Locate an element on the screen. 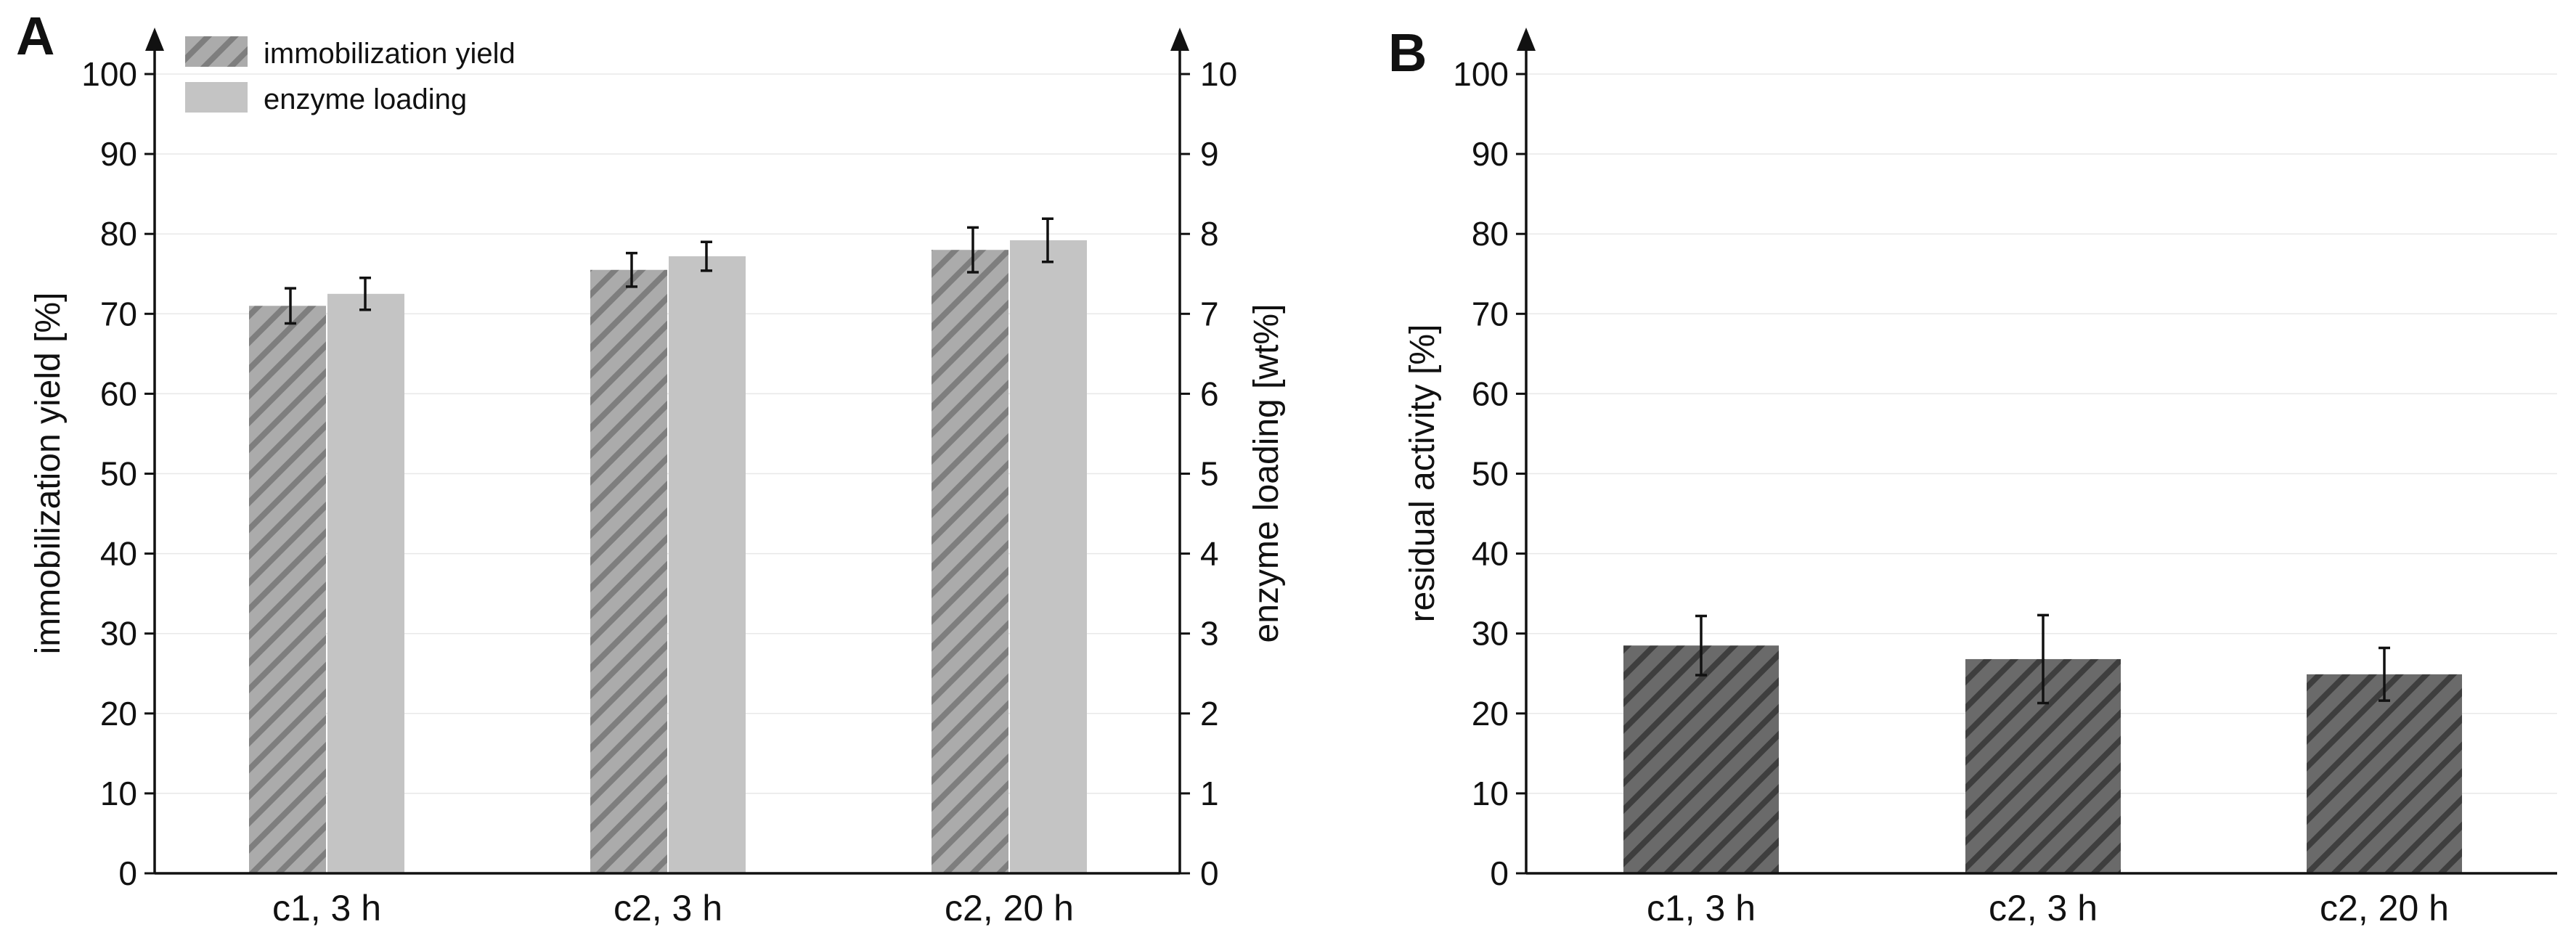 This screenshot has width=2576, height=943. y-tick-label-right: 5 is located at coordinates (1209, 474).